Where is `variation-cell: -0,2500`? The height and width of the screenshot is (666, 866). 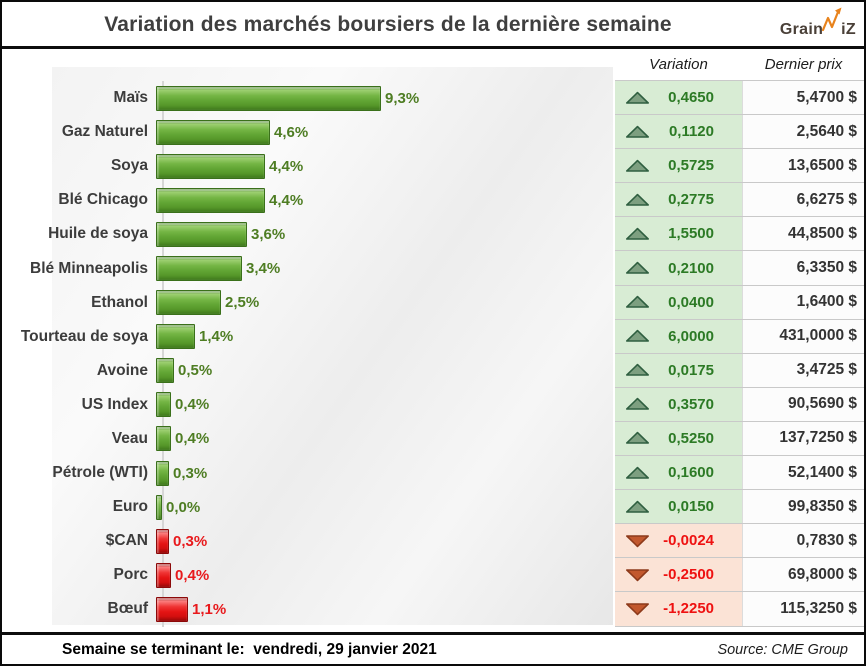 variation-cell: -0,2500 is located at coordinates (678, 575).